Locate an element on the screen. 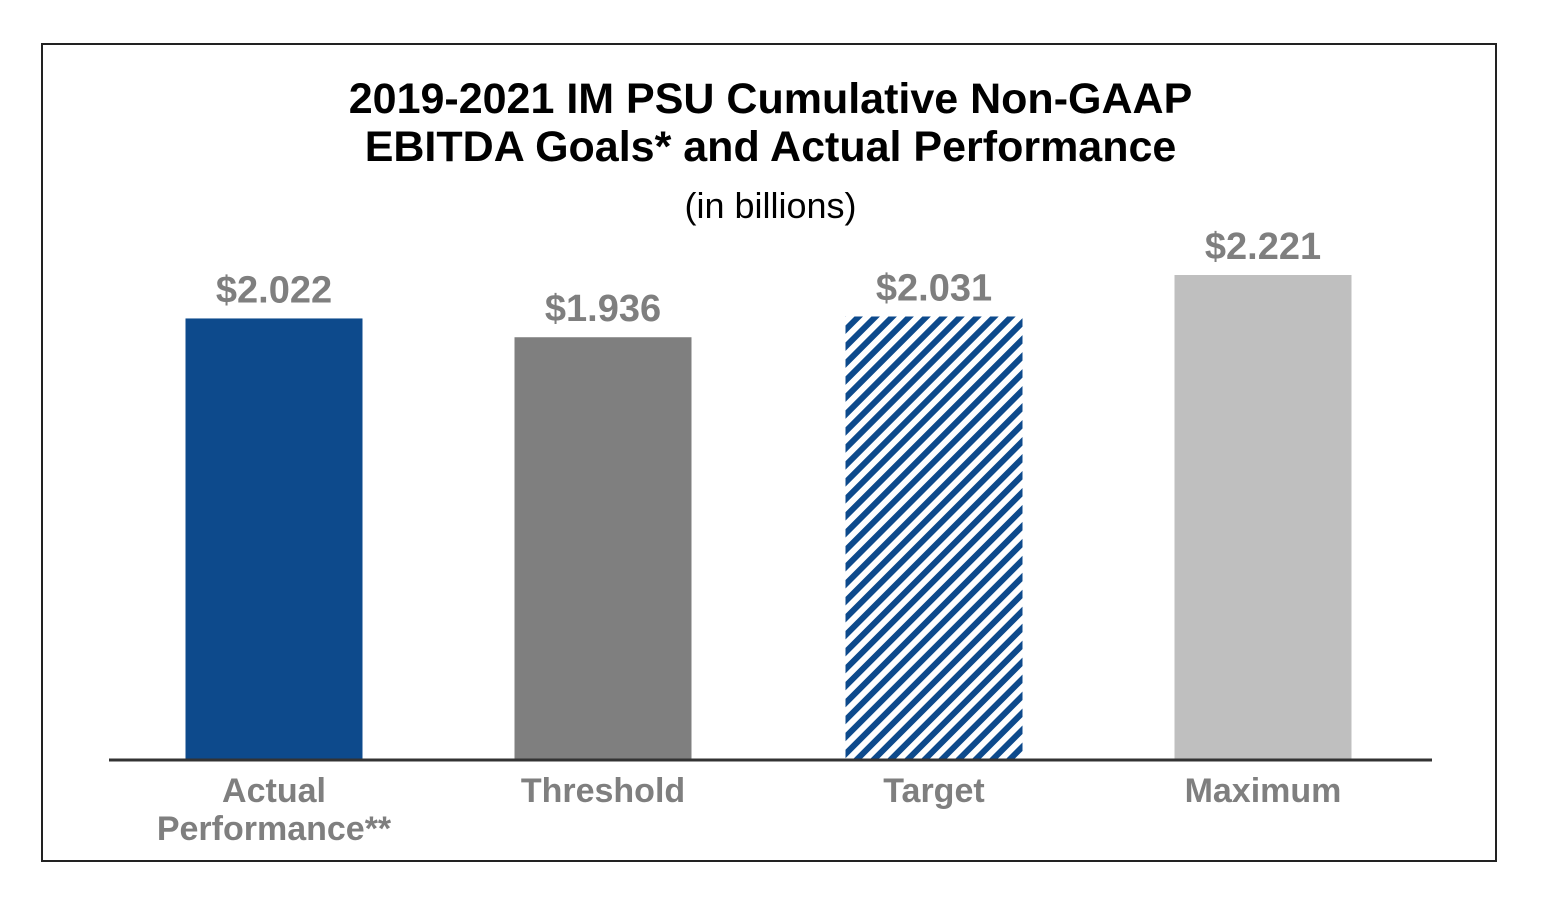 This screenshot has height=908, width=1541. bar-value-label-0: $2.022 is located at coordinates (274, 290).